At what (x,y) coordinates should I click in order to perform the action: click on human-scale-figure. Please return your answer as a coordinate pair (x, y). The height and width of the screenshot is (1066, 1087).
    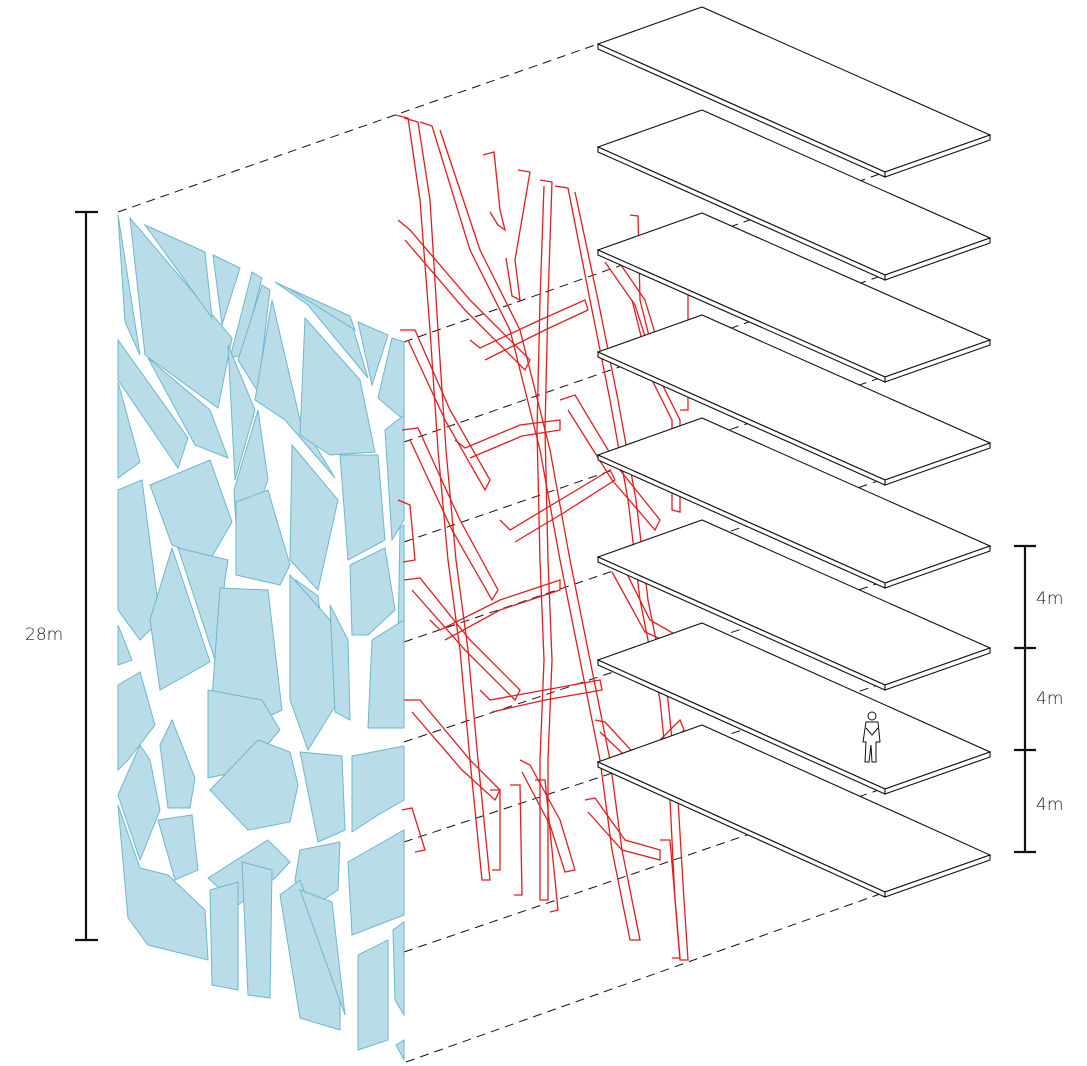
    Looking at the image, I should click on (871, 737).